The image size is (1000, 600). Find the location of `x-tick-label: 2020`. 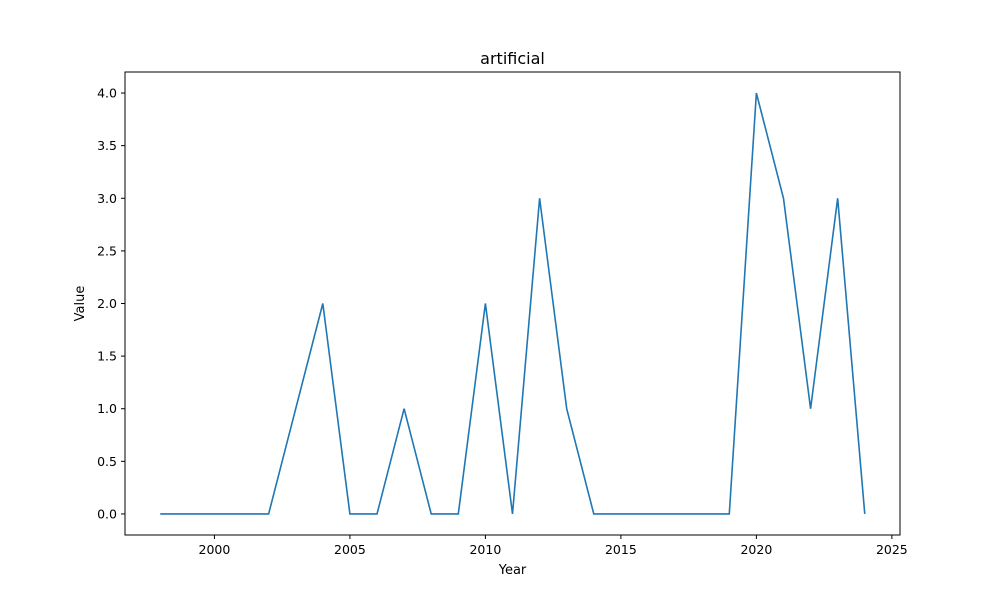

x-tick-label: 2020 is located at coordinates (756, 549).